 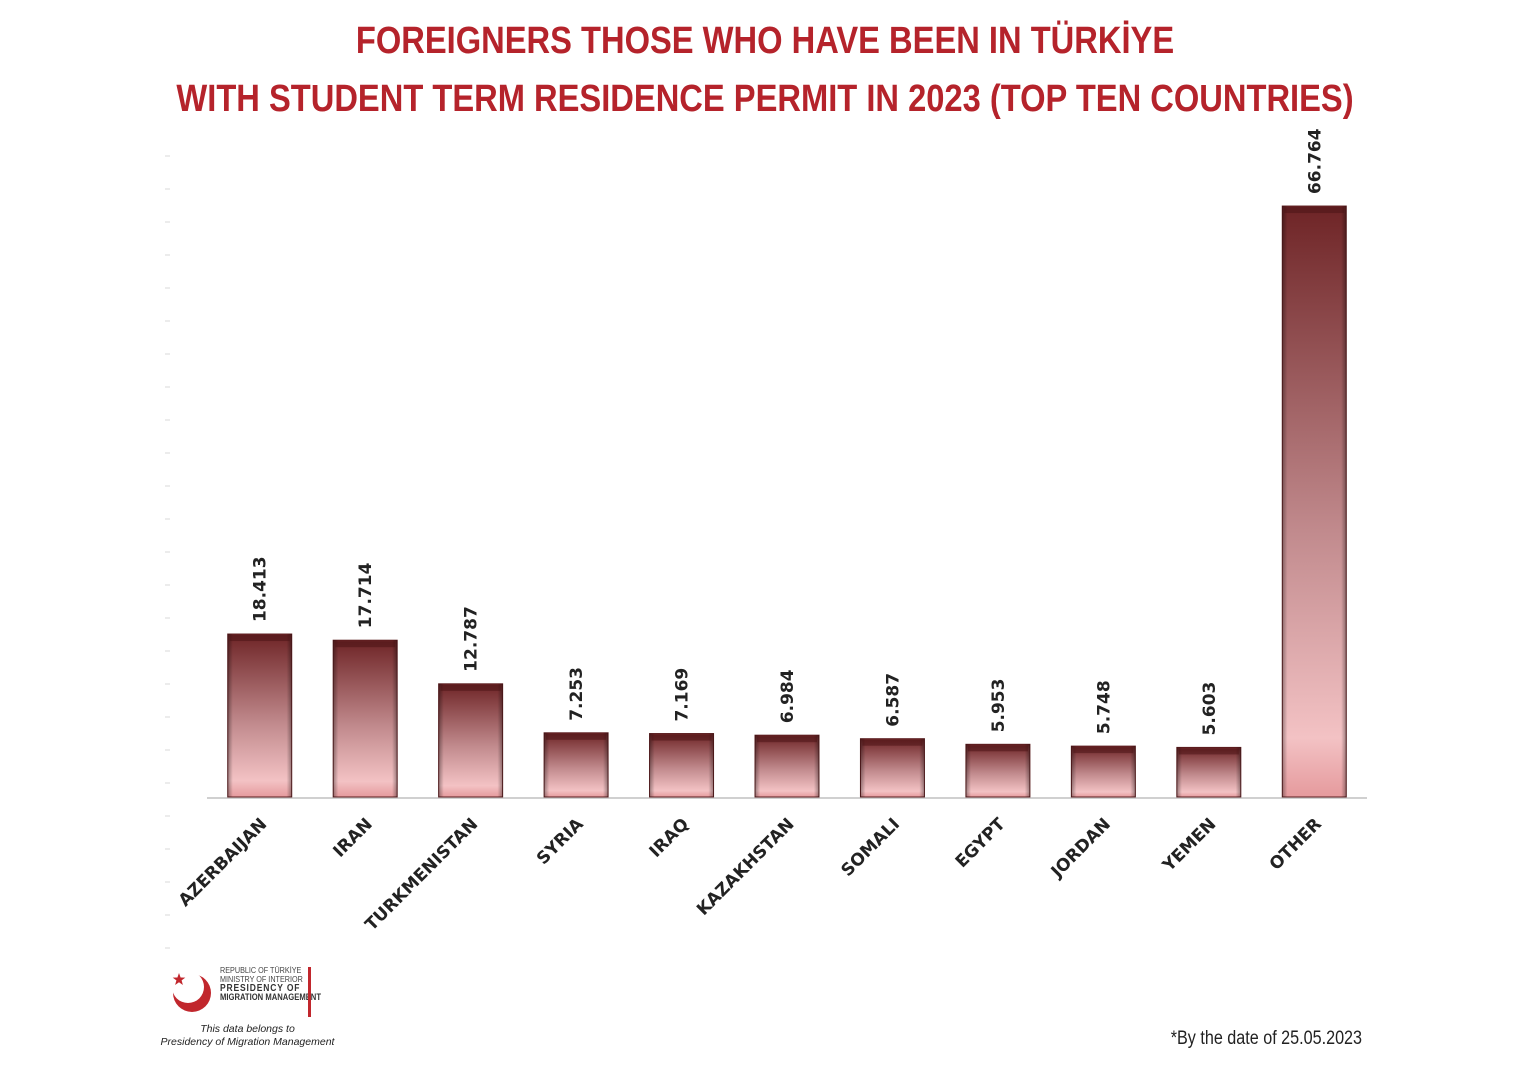 I want to click on crescent-star-logo-icon, so click(x=191, y=991).